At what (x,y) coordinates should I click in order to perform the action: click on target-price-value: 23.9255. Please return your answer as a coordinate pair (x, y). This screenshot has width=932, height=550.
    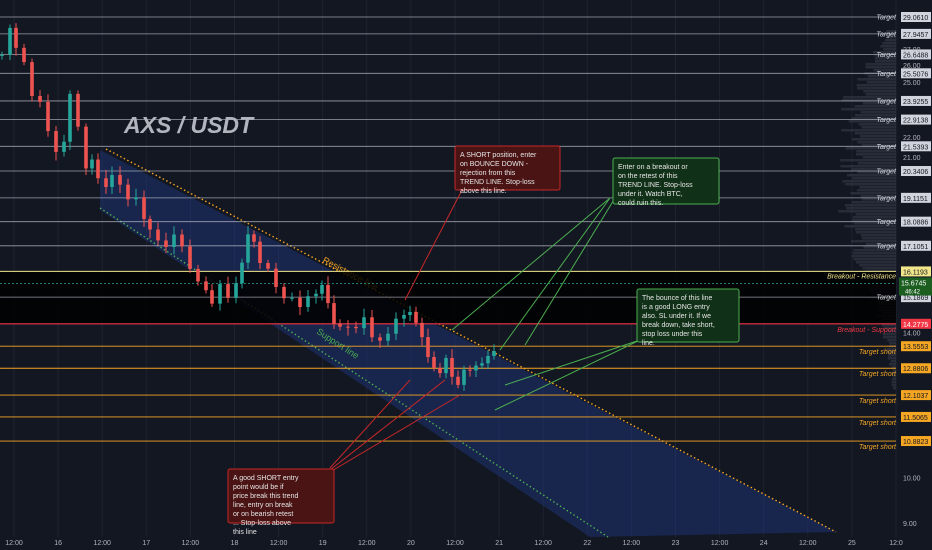
    Looking at the image, I should click on (915, 102).